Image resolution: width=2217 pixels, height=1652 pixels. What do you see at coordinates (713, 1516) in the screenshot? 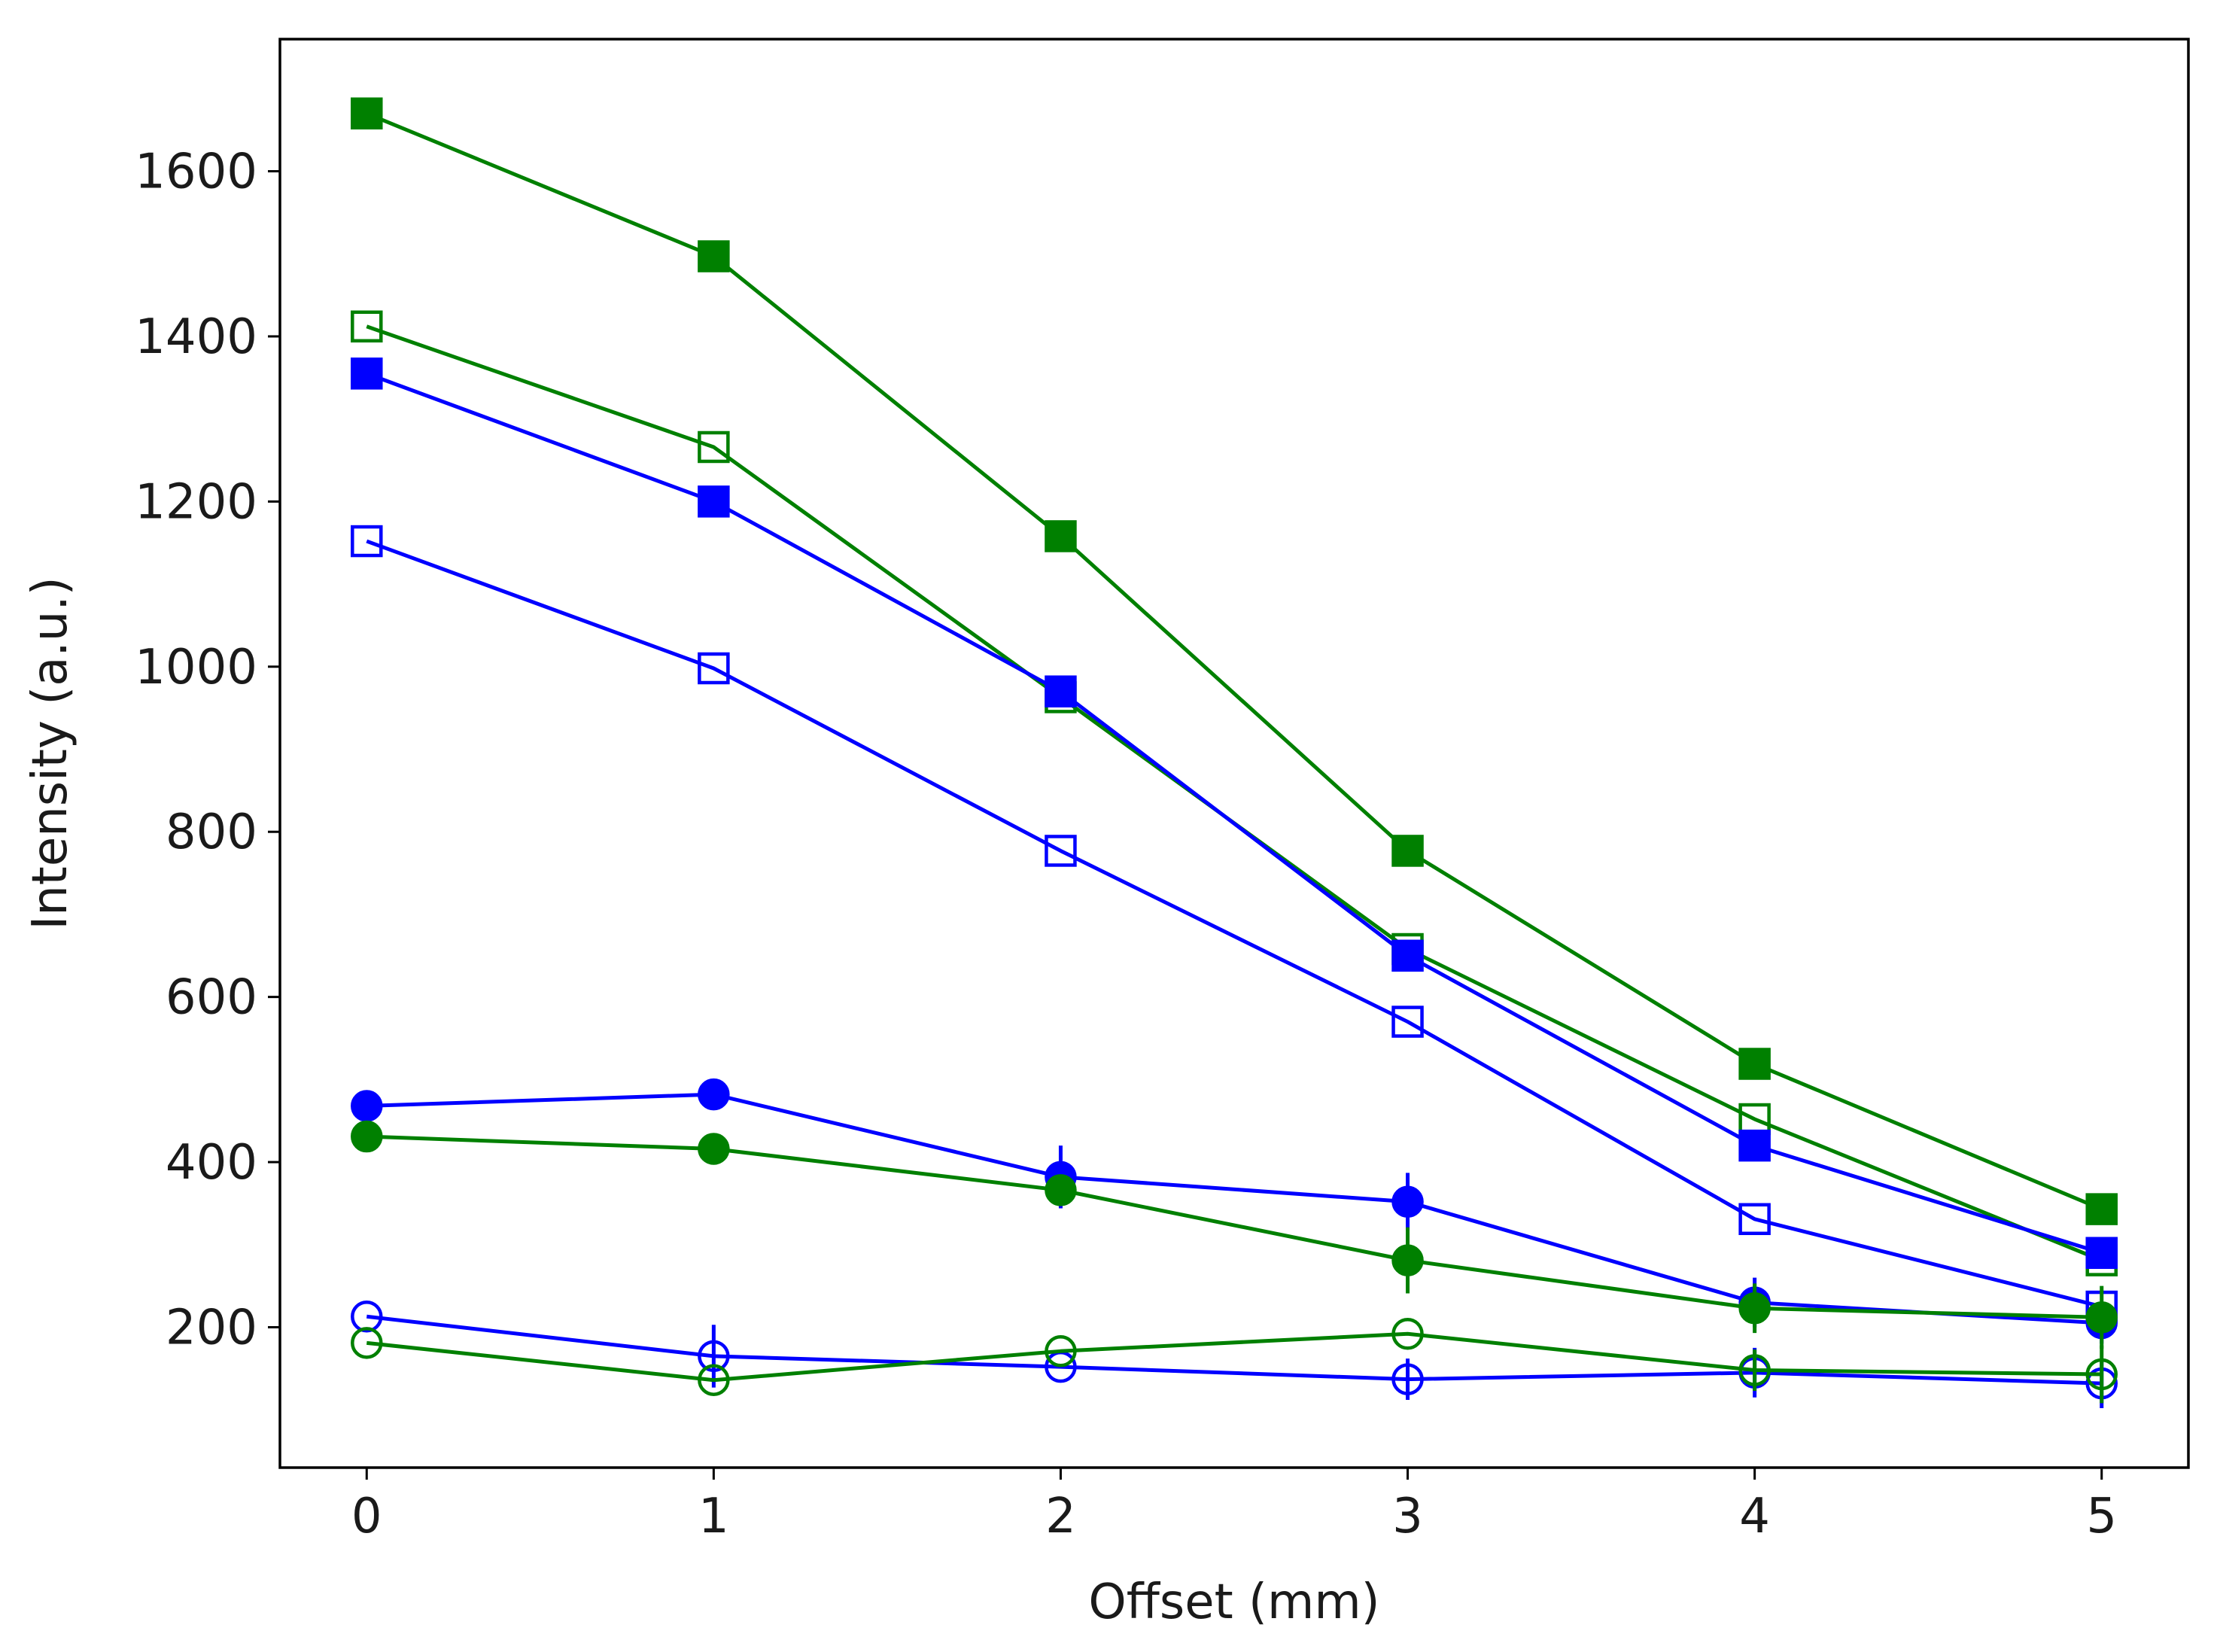
I see `x-tick-label: 1` at bounding box center [713, 1516].